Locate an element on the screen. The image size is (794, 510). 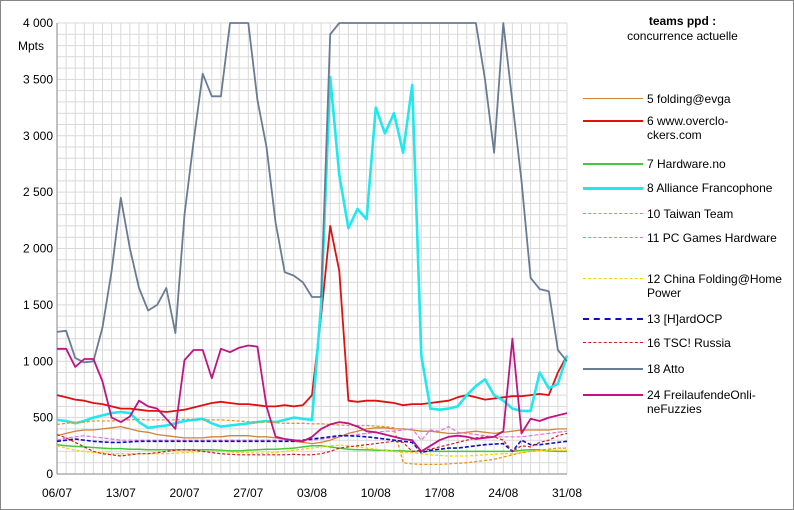
x-tick-label: 27/07 is located at coordinates (248, 493).